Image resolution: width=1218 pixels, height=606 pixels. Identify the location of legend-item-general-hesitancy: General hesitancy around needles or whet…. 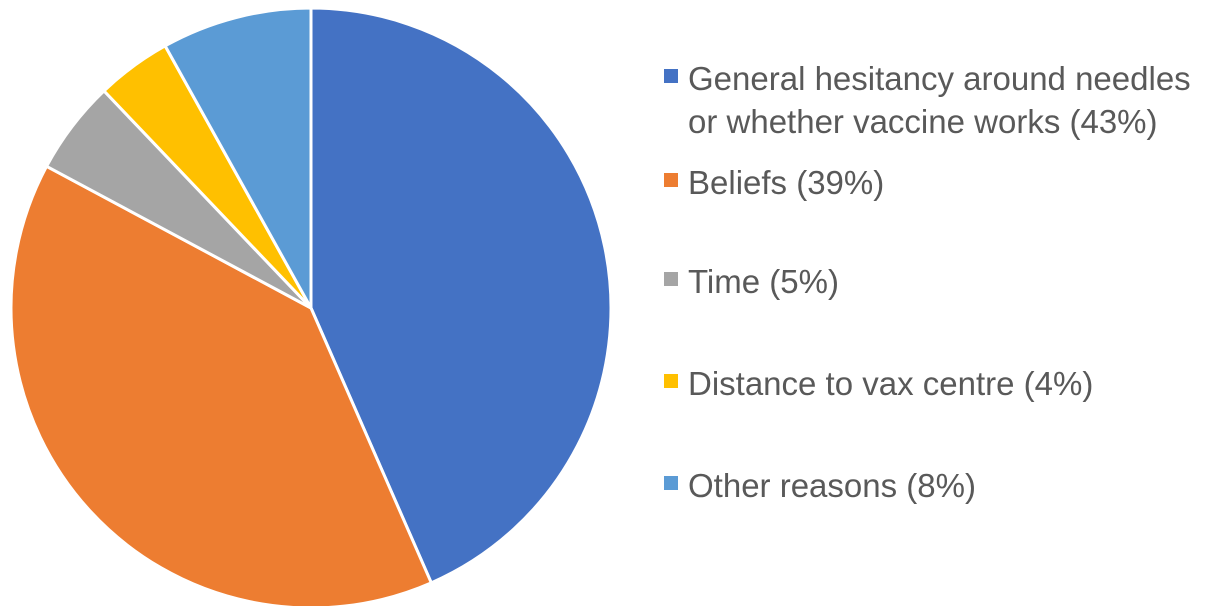
(927, 100).